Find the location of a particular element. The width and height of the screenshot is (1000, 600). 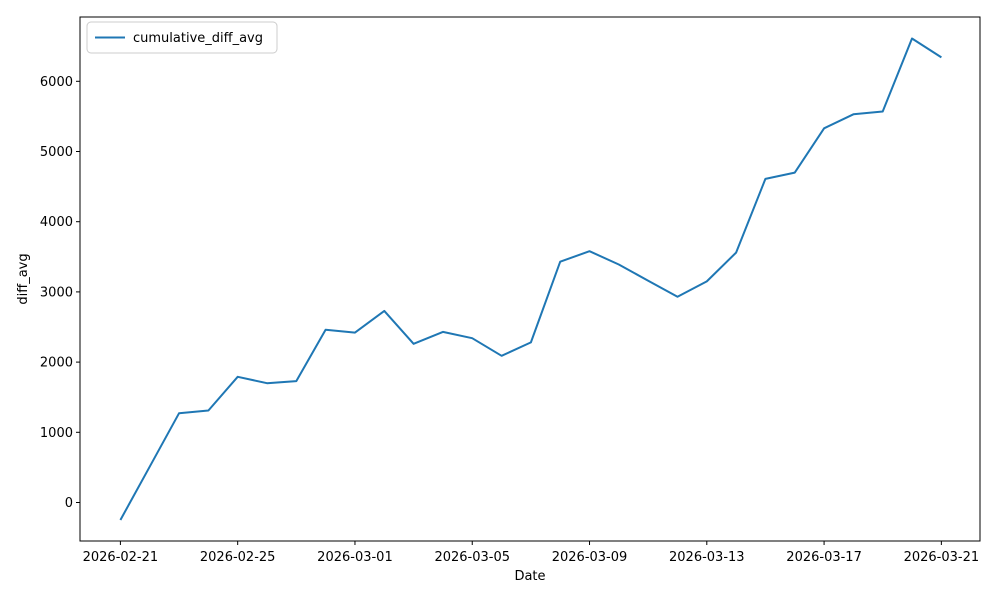

y-tick-label: 0 is located at coordinates (69, 503).